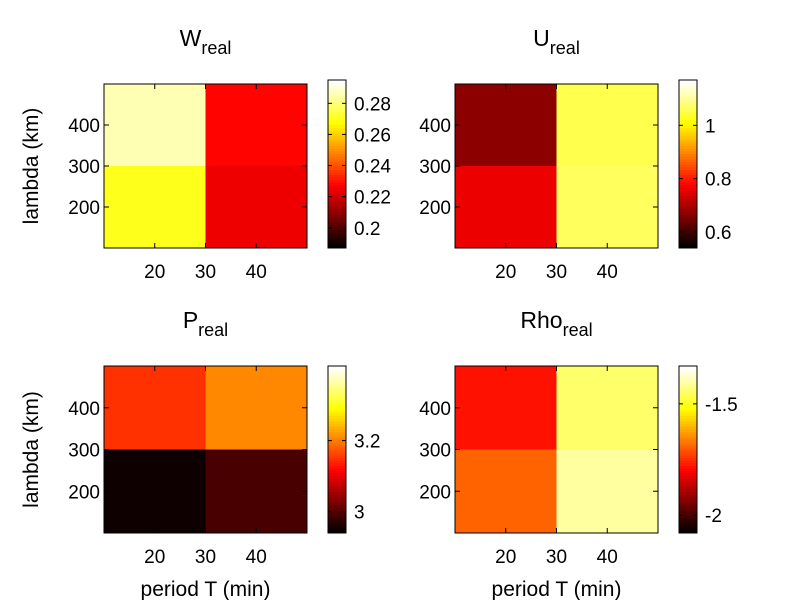 The width and height of the screenshot is (800, 600). I want to click on colorbar-tick-label: 0.24, so click(372, 167).